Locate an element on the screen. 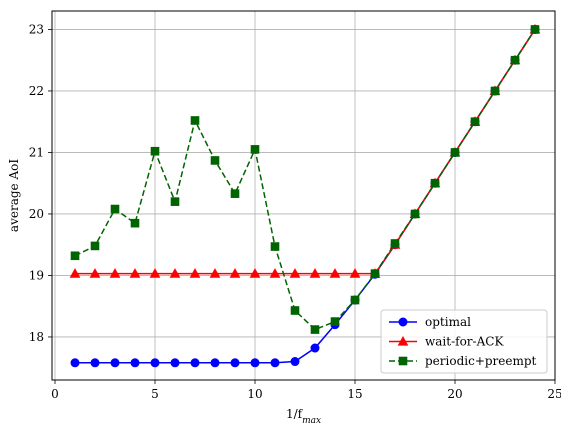 The image size is (561, 431). y-tick-label: 19 is located at coordinates (36, 275).